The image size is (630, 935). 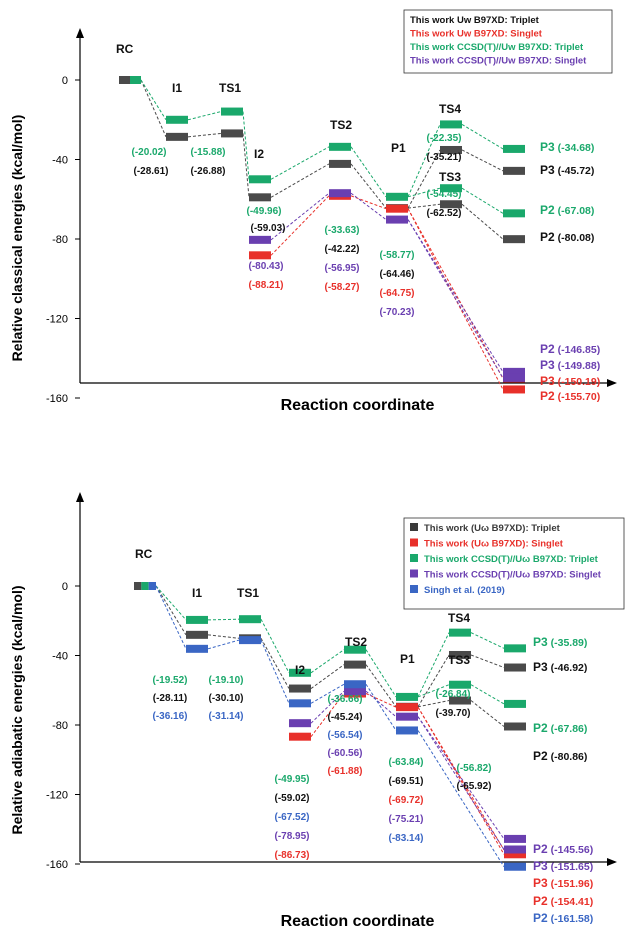 I want to click on product-value: (-35.89), so click(x=568, y=643).